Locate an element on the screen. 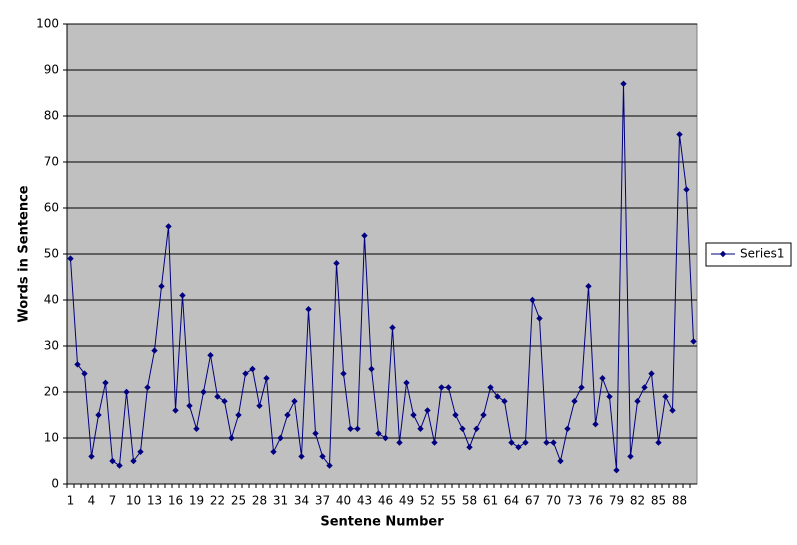  x-tick-label: 1 is located at coordinates (71, 501).